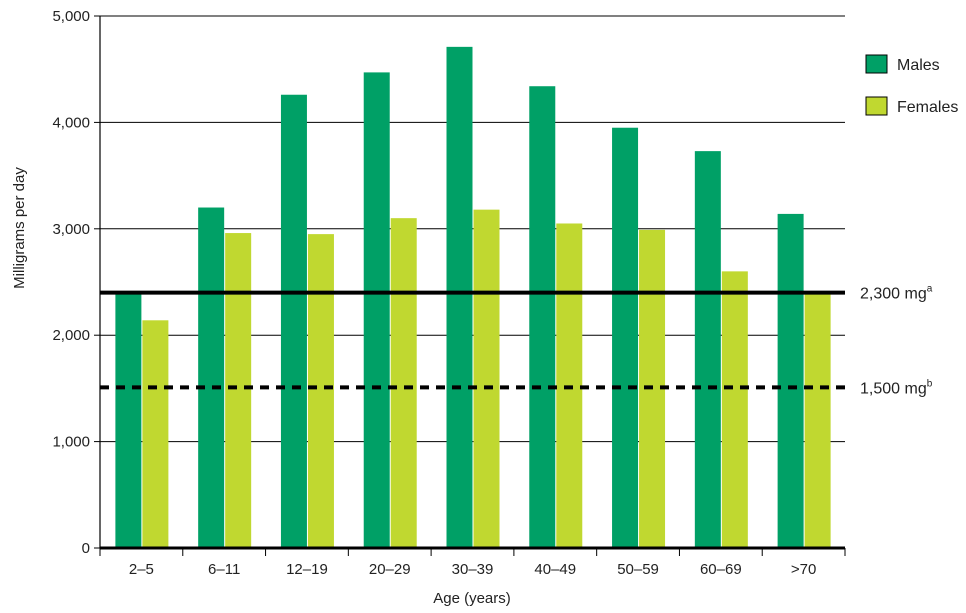 The height and width of the screenshot is (613, 966). Describe the element at coordinates (803, 569) in the screenshot. I see `x-tick-label: >70` at that location.